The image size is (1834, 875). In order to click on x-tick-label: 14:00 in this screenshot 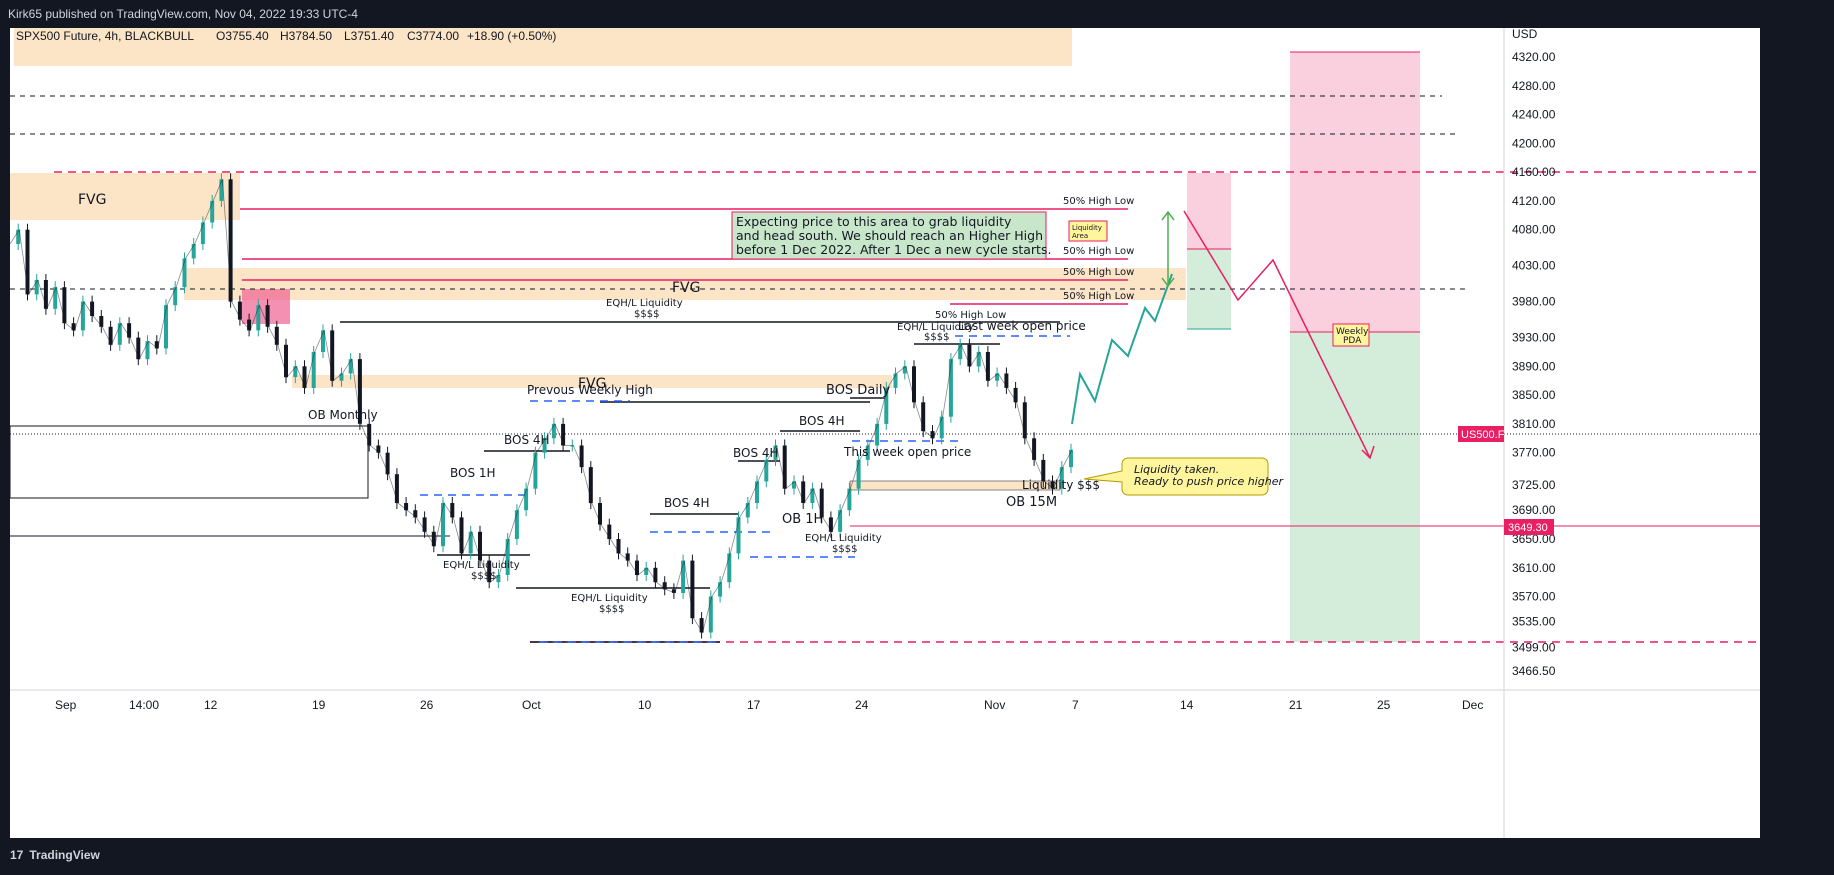, I will do `click(144, 705)`.